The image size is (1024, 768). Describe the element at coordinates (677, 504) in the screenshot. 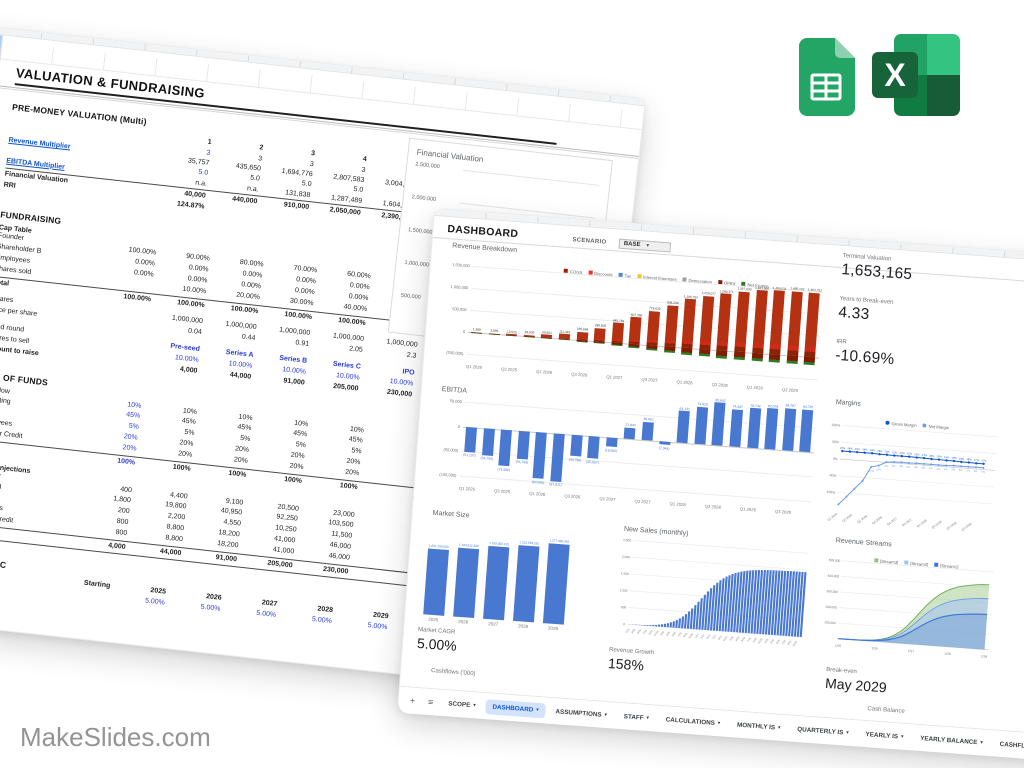

I see `axis-tick-label: Q1 2028` at that location.